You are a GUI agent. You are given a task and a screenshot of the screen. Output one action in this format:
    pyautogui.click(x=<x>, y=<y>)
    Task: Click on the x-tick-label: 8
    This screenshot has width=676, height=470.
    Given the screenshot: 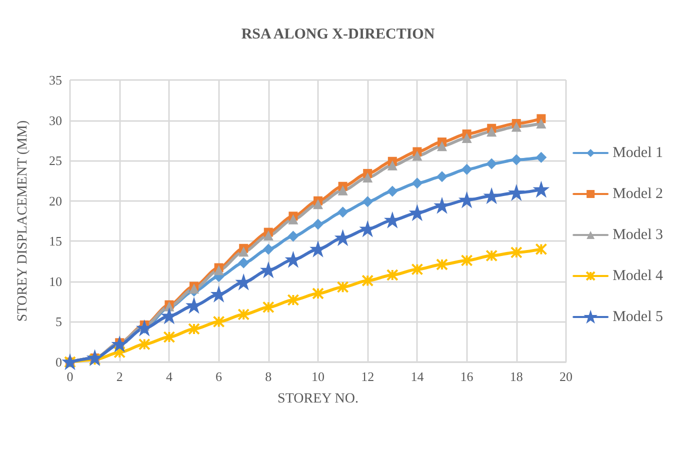 What is the action you would take?
    pyautogui.click(x=268, y=376)
    